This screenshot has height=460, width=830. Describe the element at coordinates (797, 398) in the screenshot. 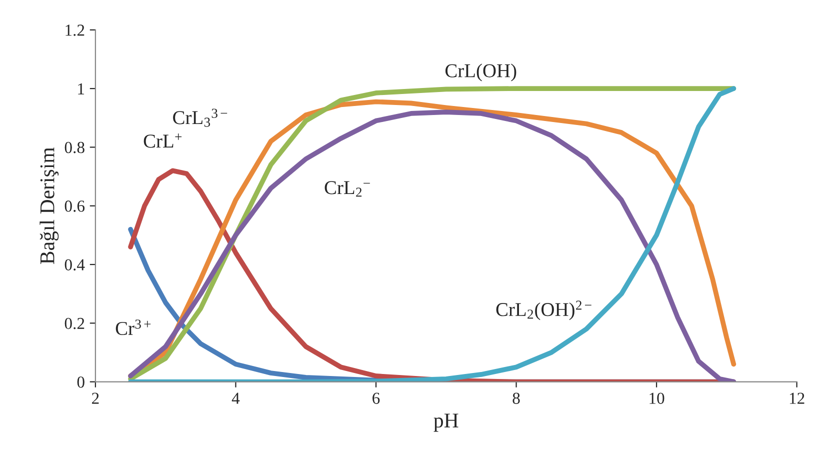

I see `x-tick-label: 12` at that location.